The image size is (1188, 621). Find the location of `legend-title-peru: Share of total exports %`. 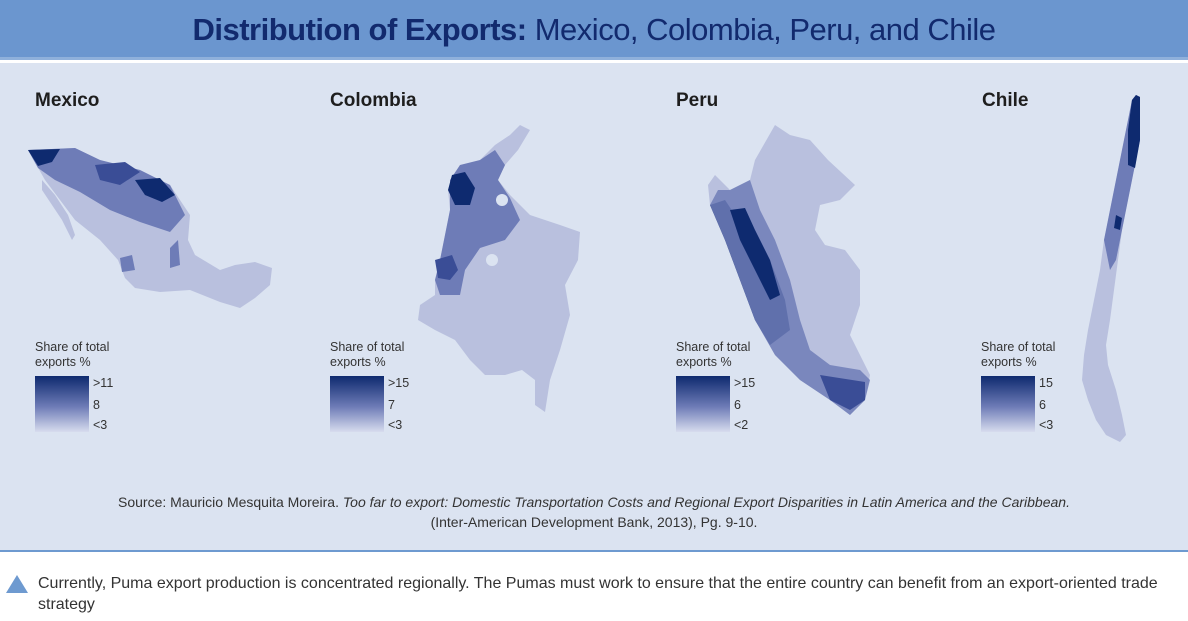

legend-title-peru: Share of total exports % is located at coordinates (713, 355).